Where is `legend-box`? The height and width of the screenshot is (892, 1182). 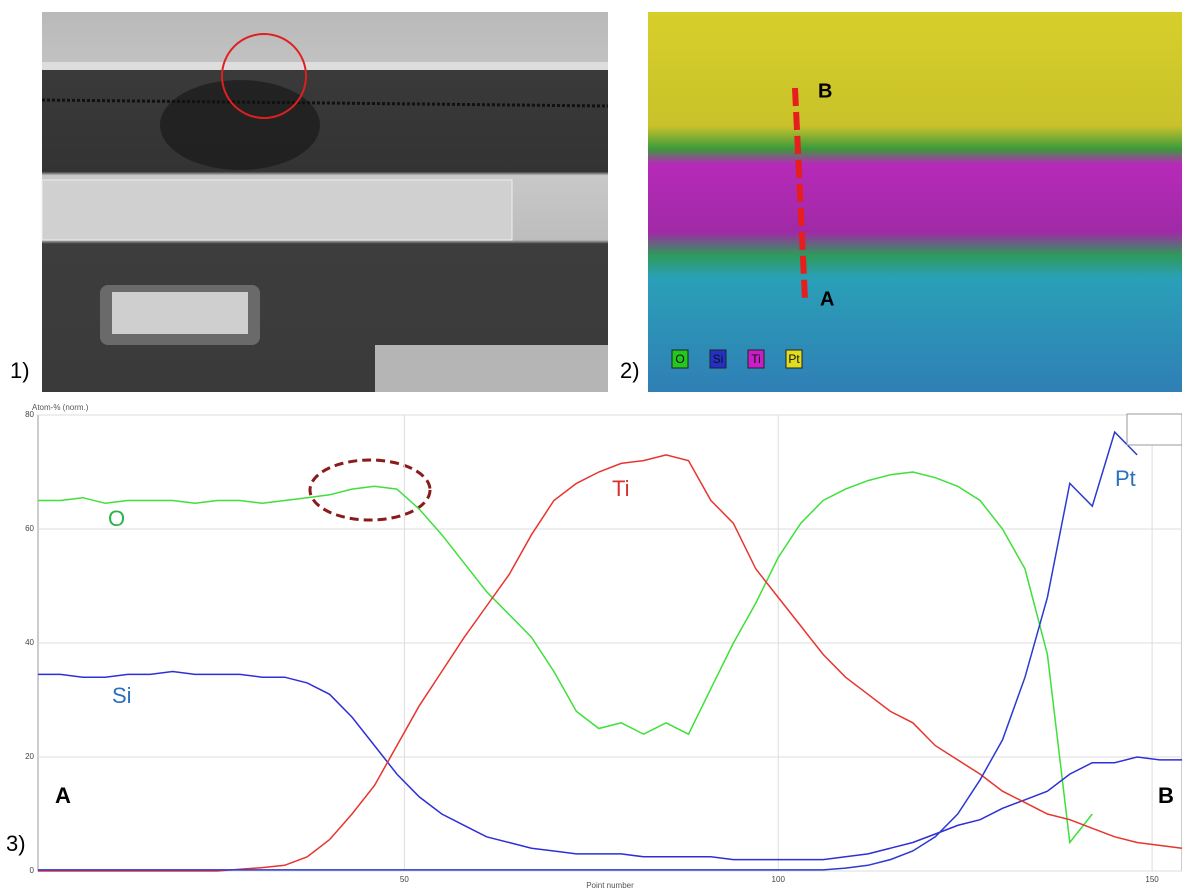 legend-box is located at coordinates (1154, 429).